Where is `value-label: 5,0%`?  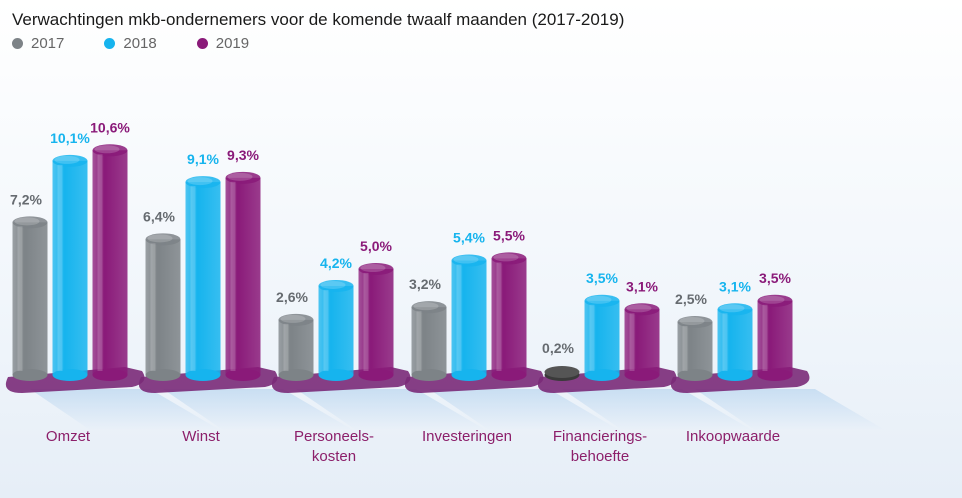
value-label: 5,0% is located at coordinates (376, 246).